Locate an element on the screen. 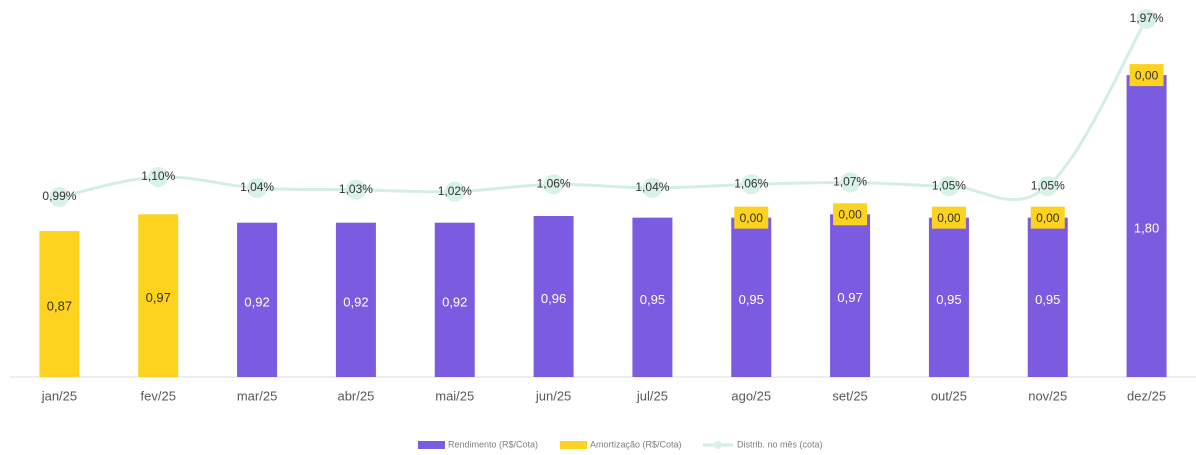  x-tick-label: fev/25 is located at coordinates (158, 395).